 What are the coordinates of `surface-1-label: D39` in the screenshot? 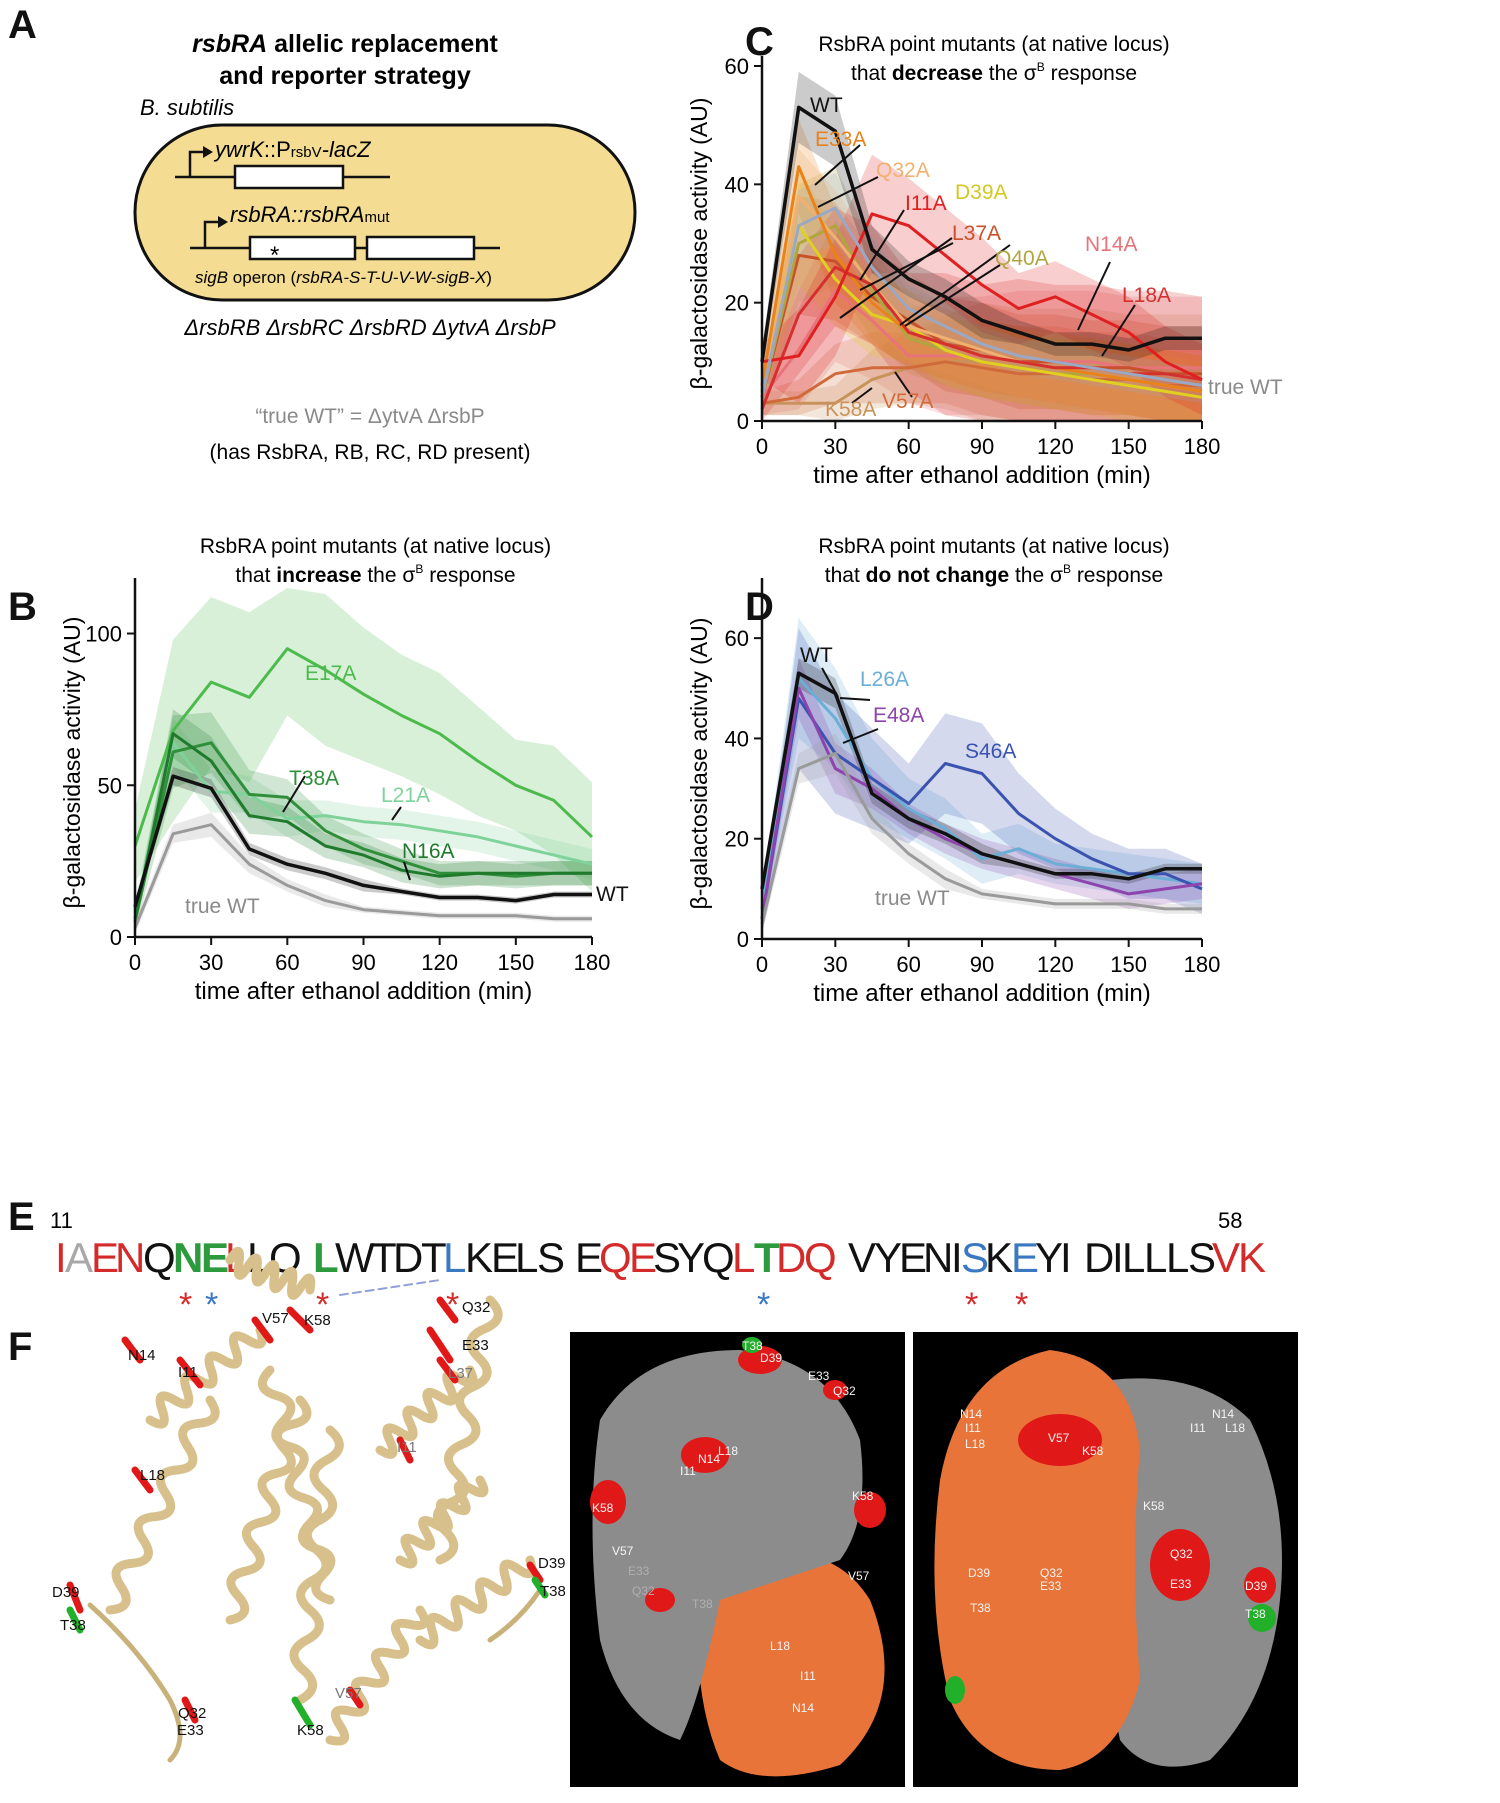 It's located at (771, 1358).